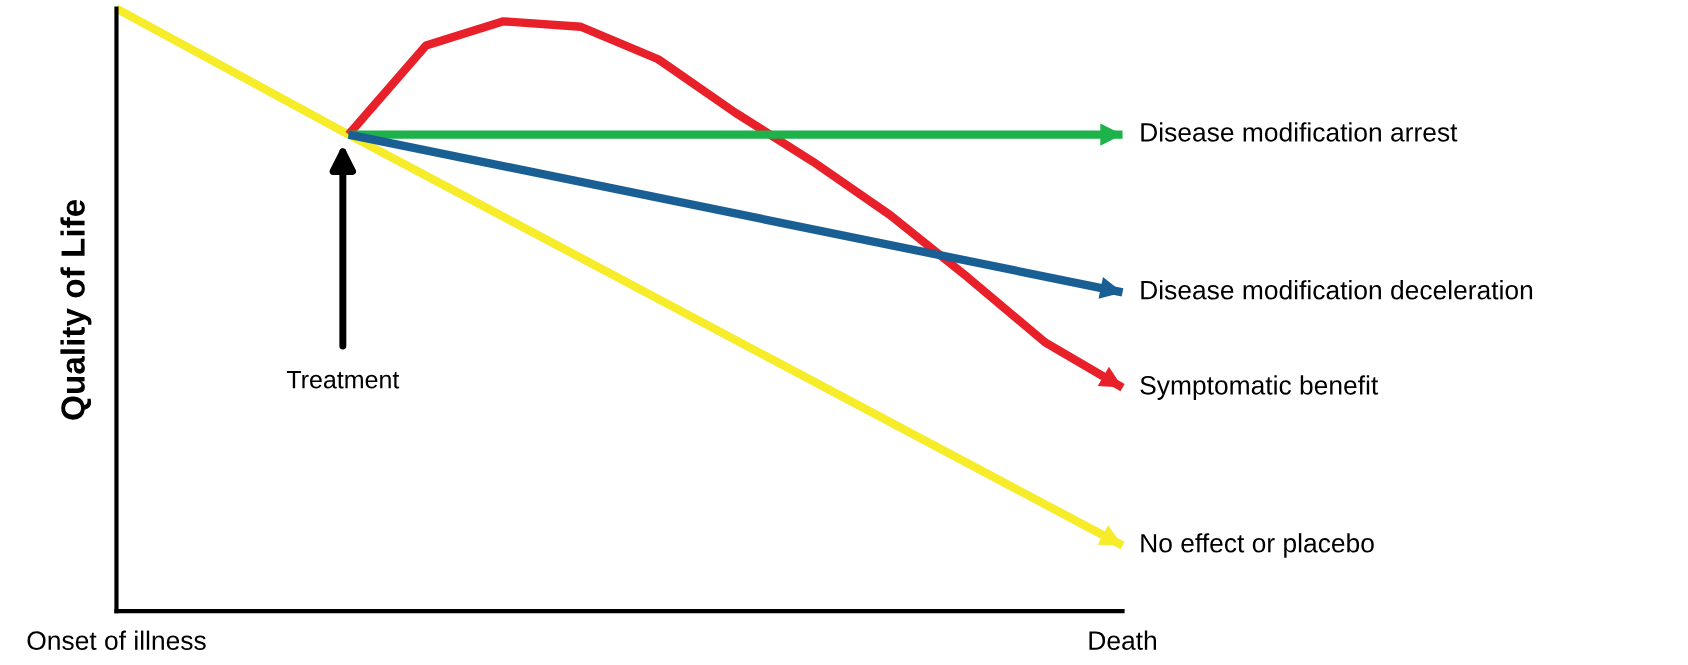 This screenshot has width=1688, height=665. I want to click on x-tick-label: Onset of illness, so click(116, 640).